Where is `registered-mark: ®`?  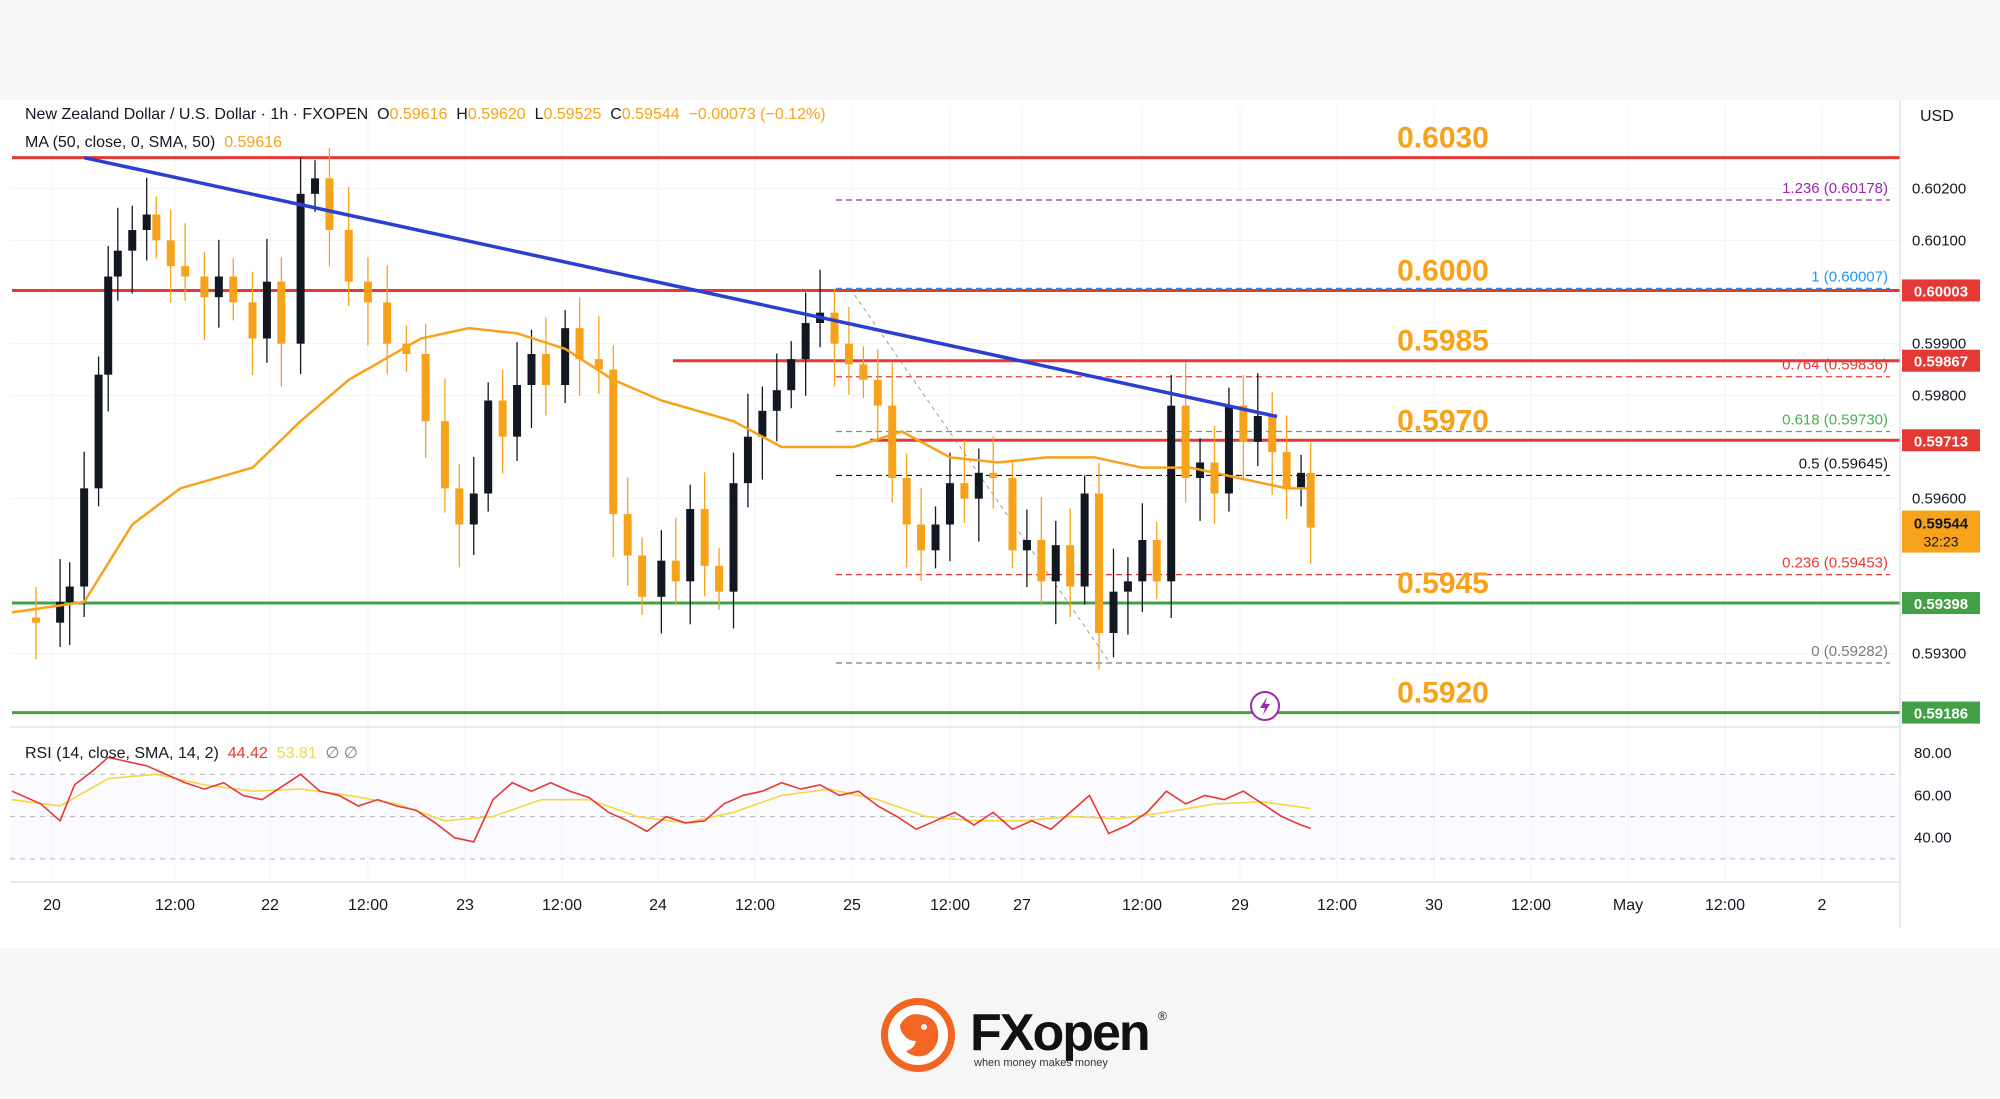
registered-mark: ® is located at coordinates (1162, 1016).